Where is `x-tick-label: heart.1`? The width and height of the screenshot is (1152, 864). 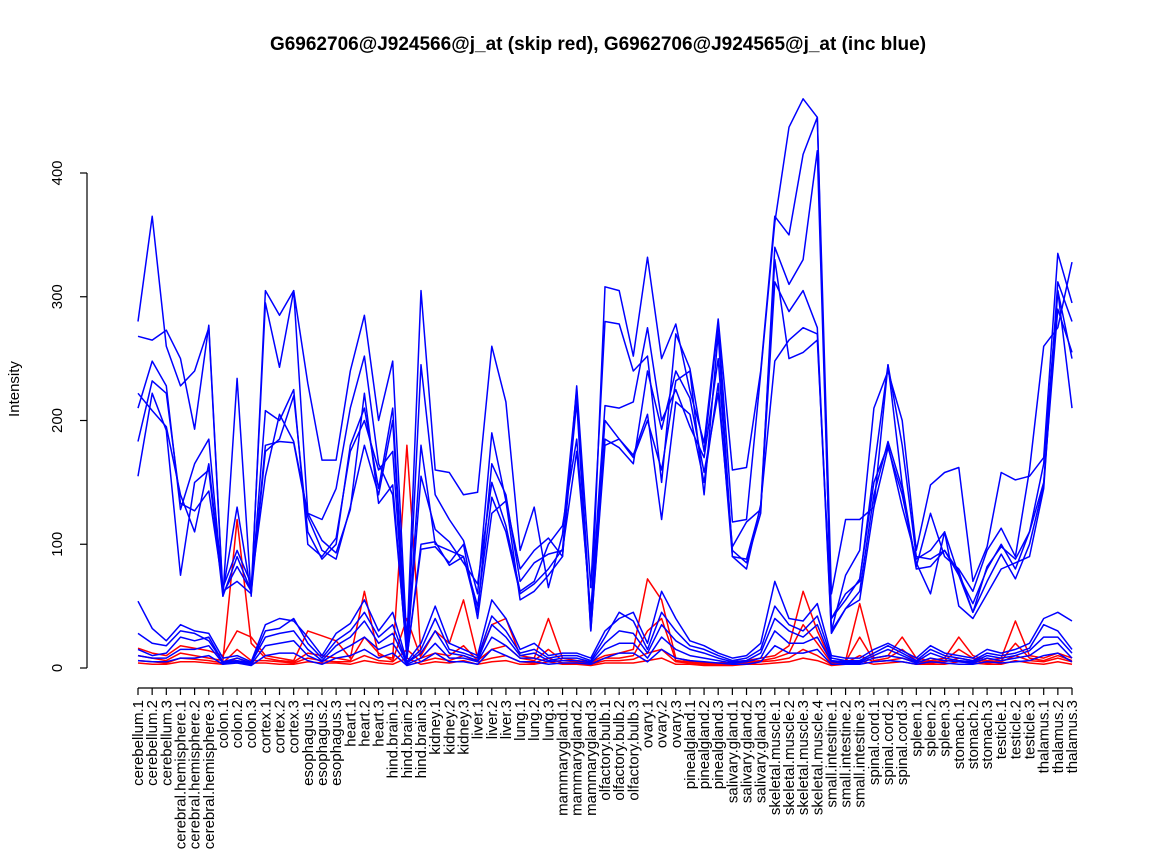 x-tick-label: heart.1 is located at coordinates (350, 723).